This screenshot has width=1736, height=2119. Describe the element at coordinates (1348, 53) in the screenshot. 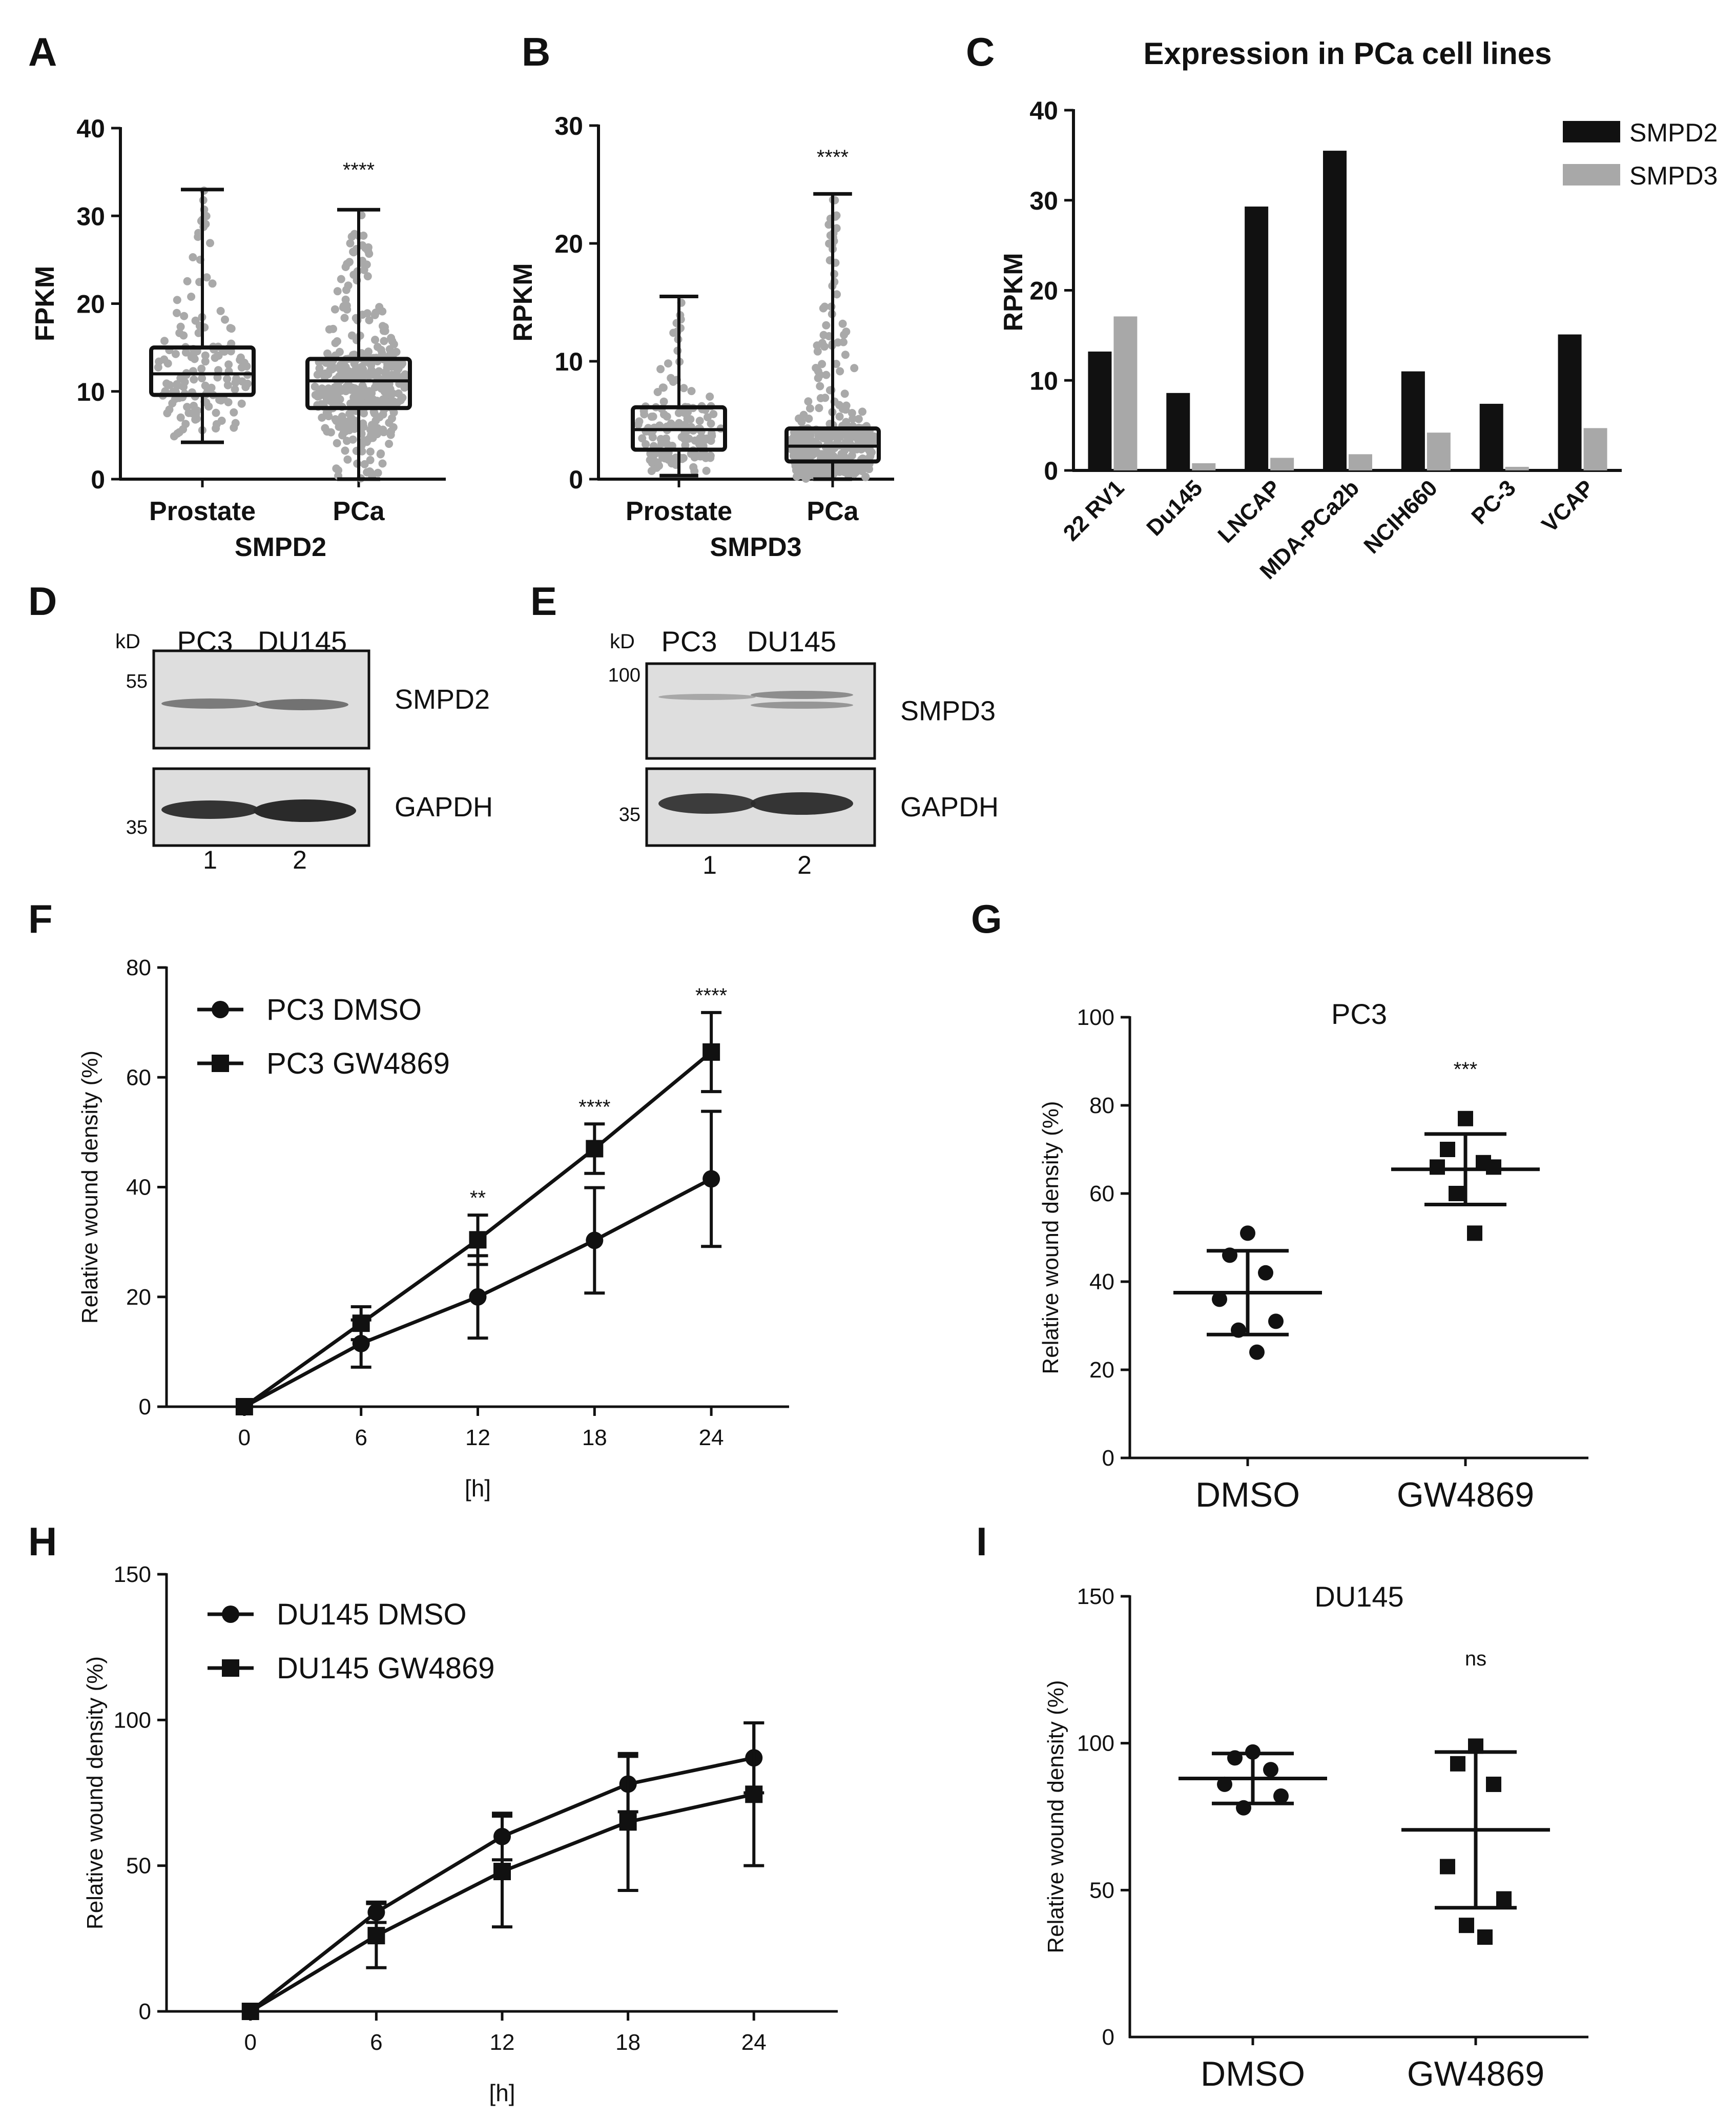

I see `chart-title: Expression in PCa cell lines` at that location.